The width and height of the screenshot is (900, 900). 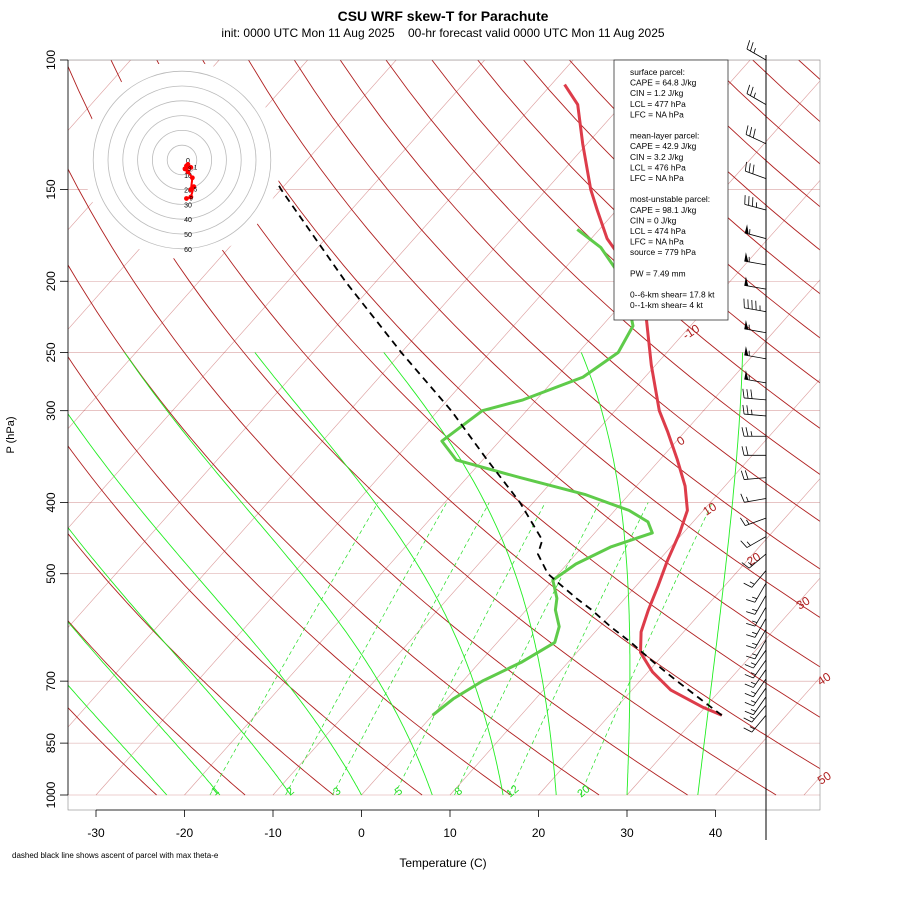 I want to click on info-line: CIN = 0 J/kg, so click(x=653, y=220).